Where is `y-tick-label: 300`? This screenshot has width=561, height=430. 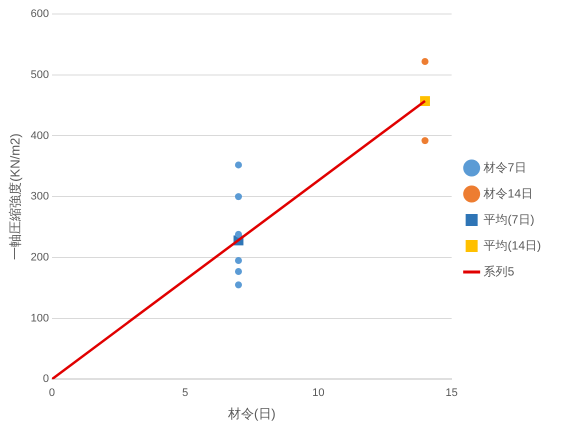
y-tick-label: 300 is located at coordinates (39, 196).